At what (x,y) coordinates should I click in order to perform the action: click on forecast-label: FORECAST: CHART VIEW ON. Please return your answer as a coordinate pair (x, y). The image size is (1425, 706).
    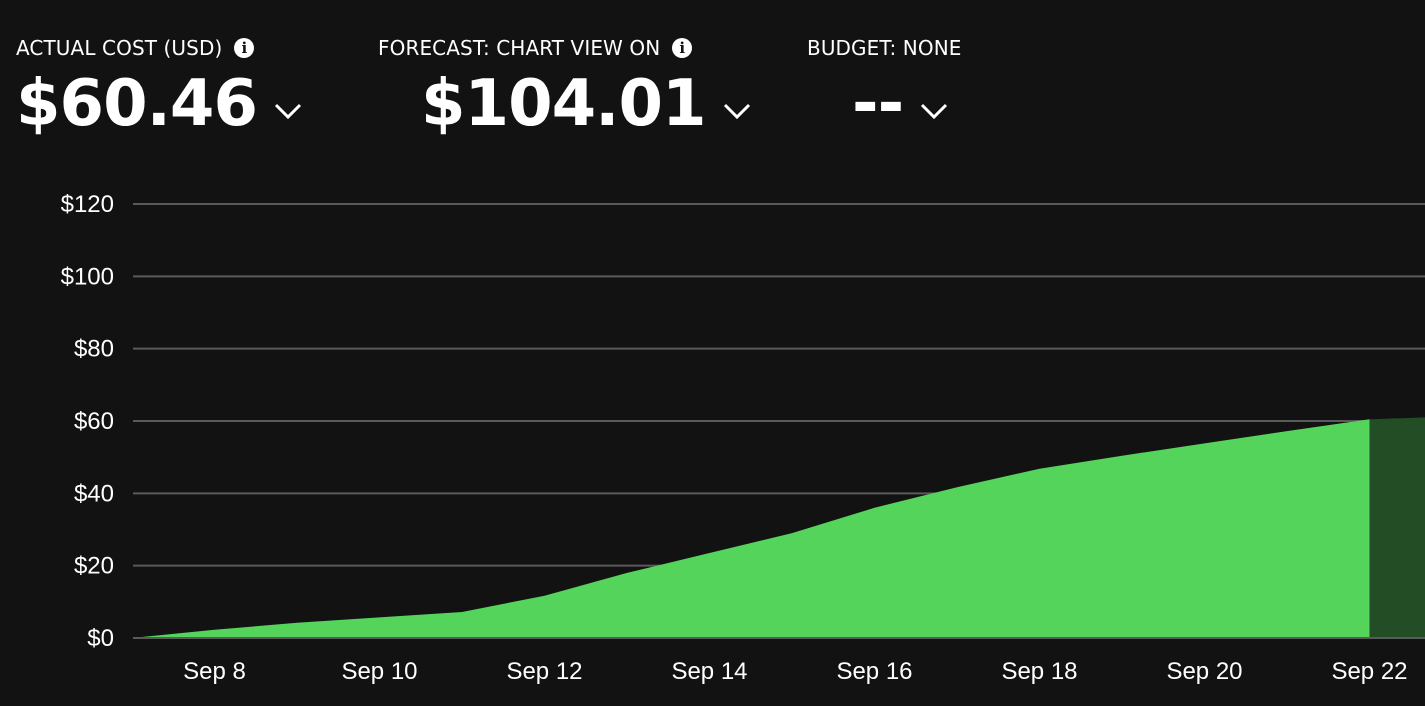
    Looking at the image, I should click on (519, 48).